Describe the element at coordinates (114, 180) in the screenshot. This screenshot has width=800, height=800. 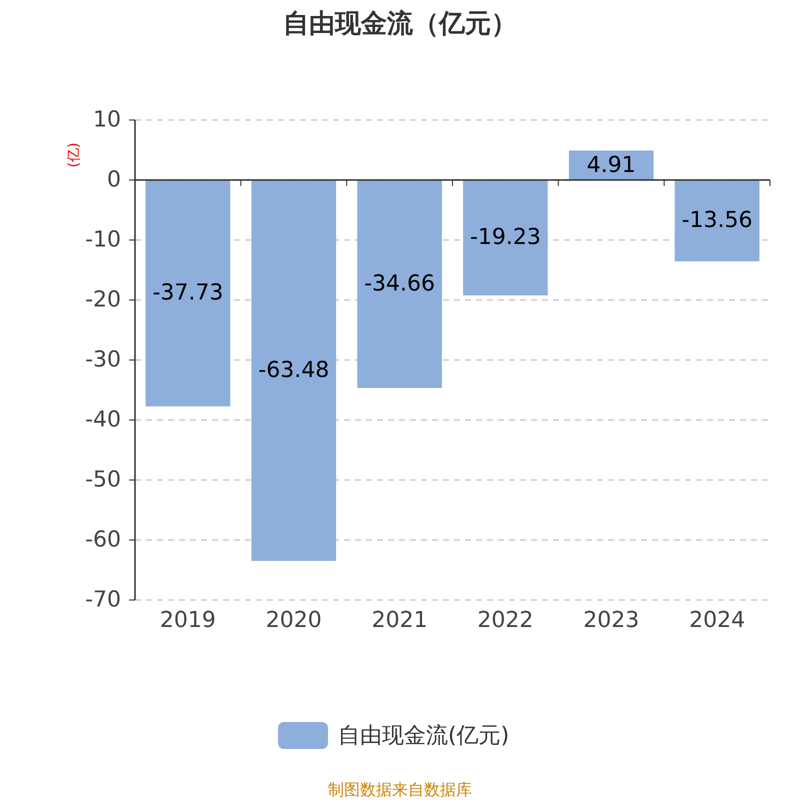
I see `y-tick-label: 0` at that location.